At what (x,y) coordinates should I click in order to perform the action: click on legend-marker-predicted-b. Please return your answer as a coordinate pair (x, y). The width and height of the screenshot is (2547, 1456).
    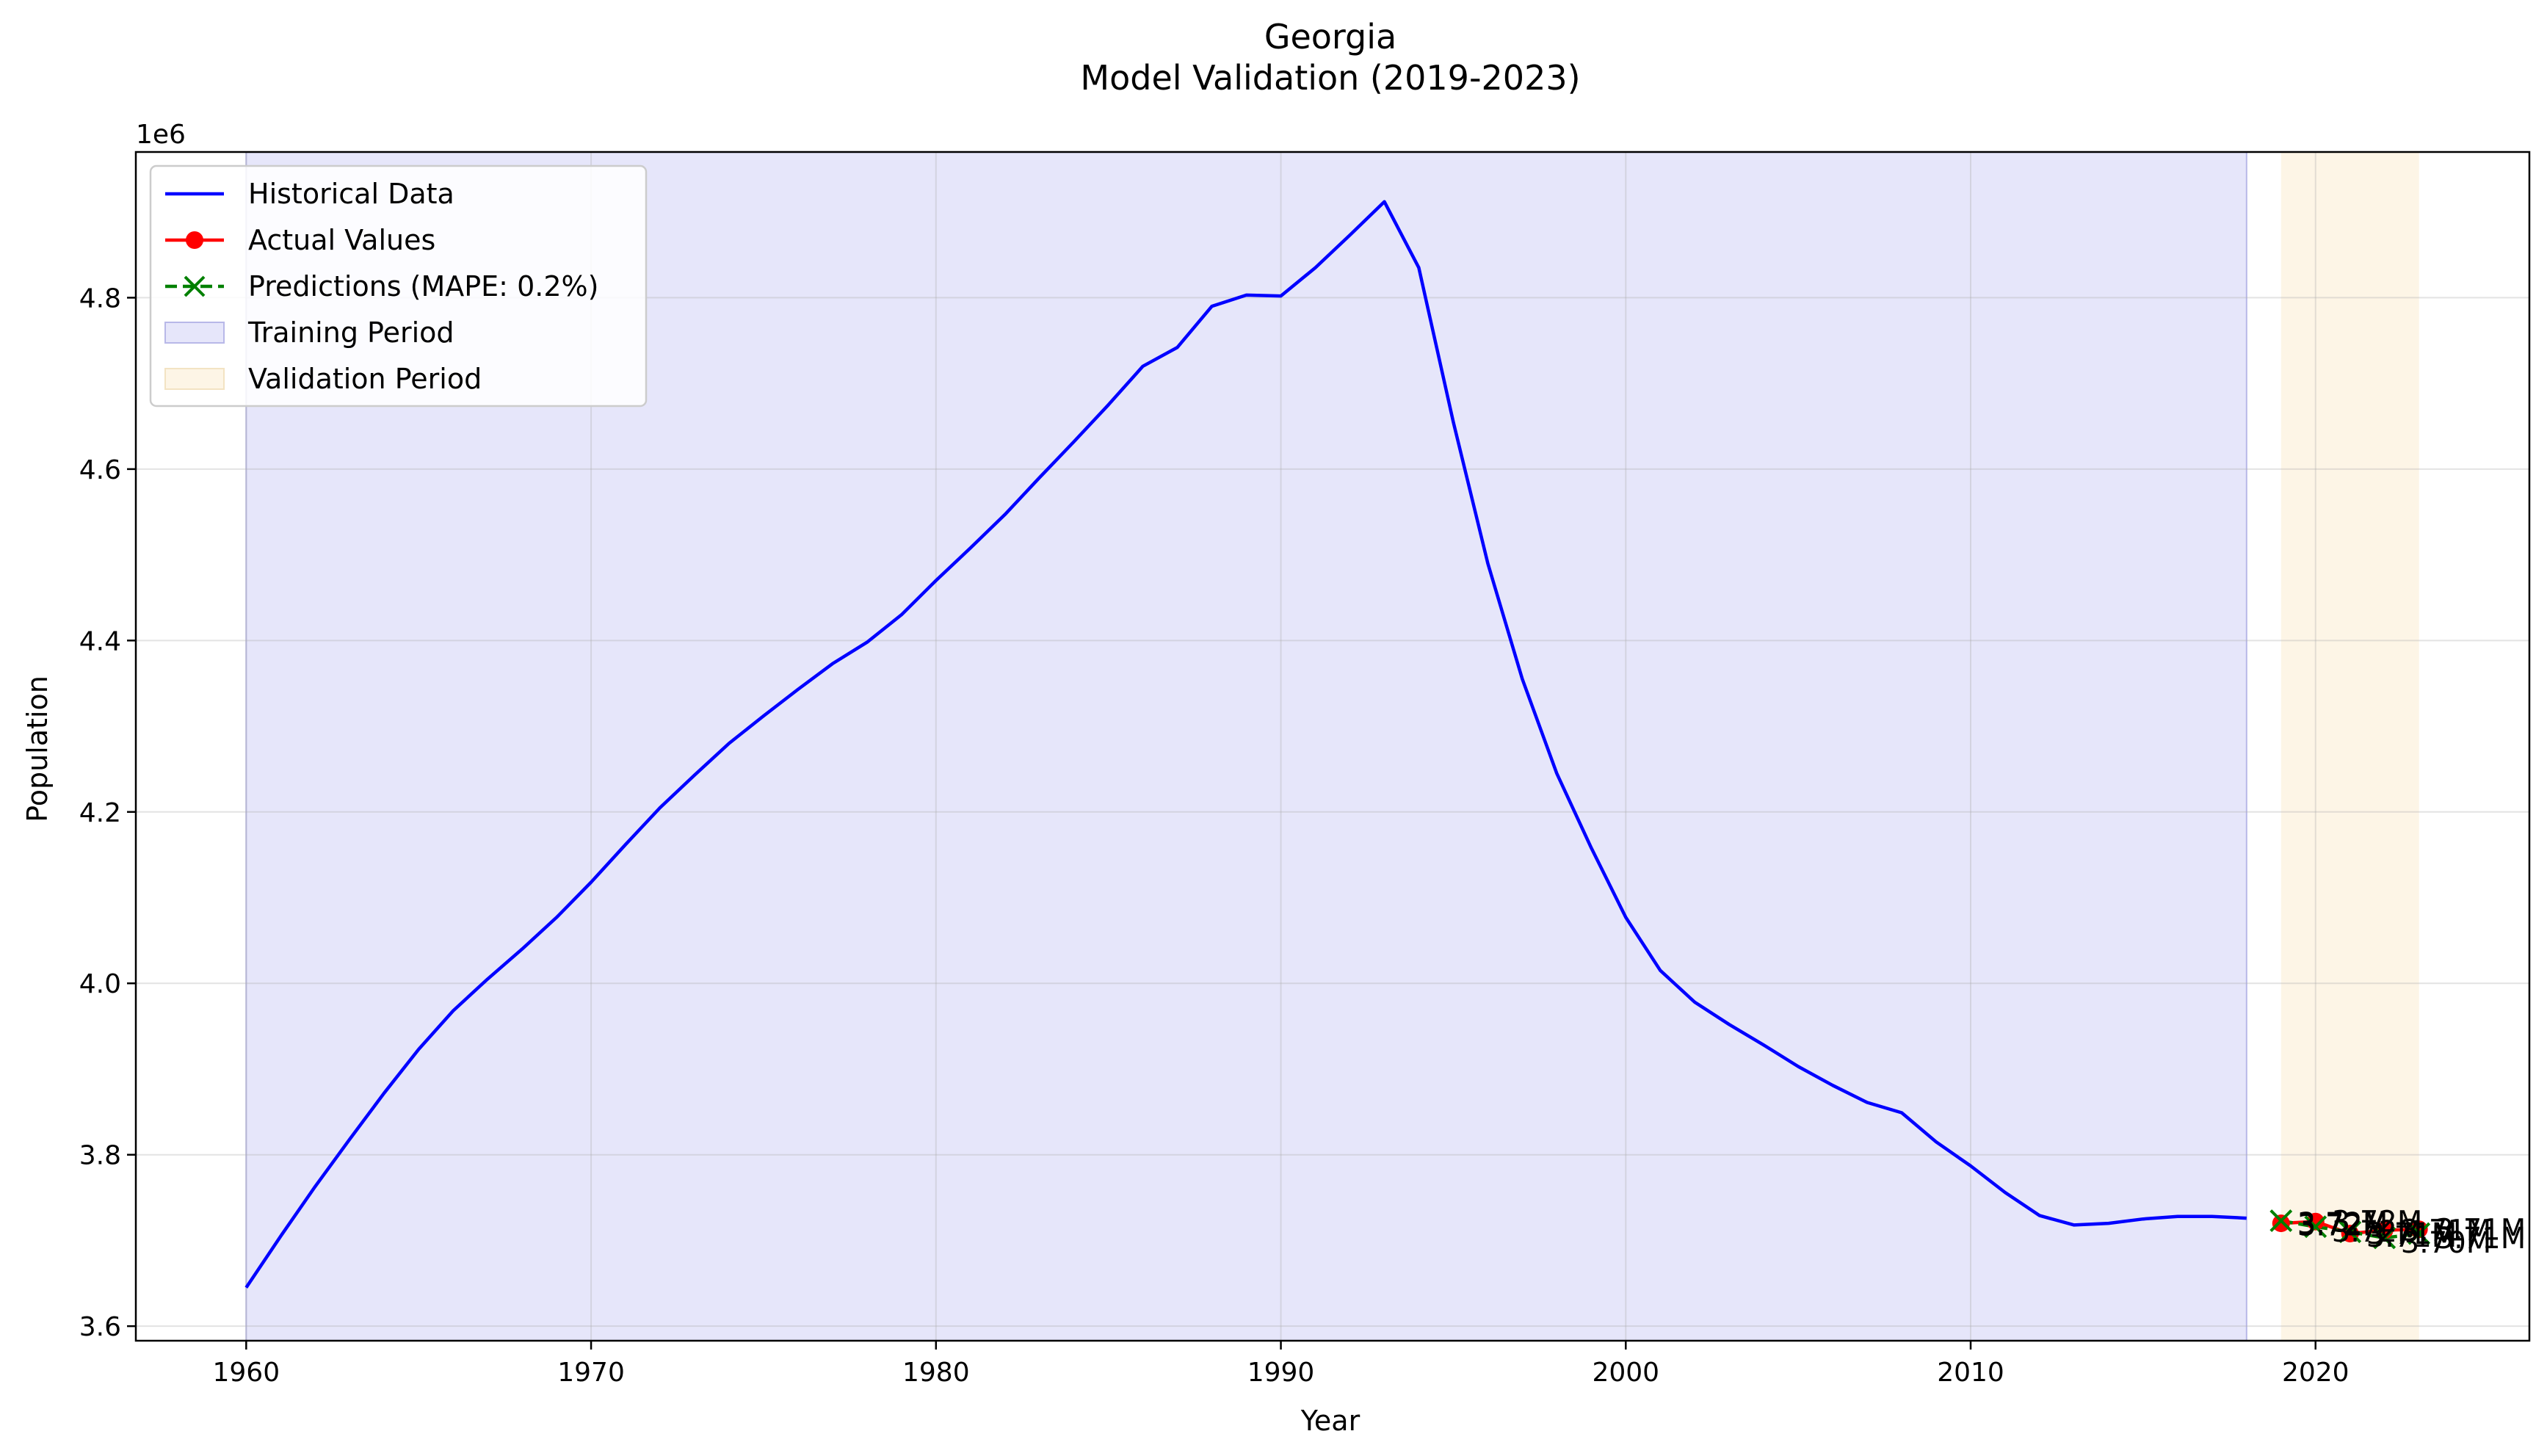
    Looking at the image, I should click on (195, 286).